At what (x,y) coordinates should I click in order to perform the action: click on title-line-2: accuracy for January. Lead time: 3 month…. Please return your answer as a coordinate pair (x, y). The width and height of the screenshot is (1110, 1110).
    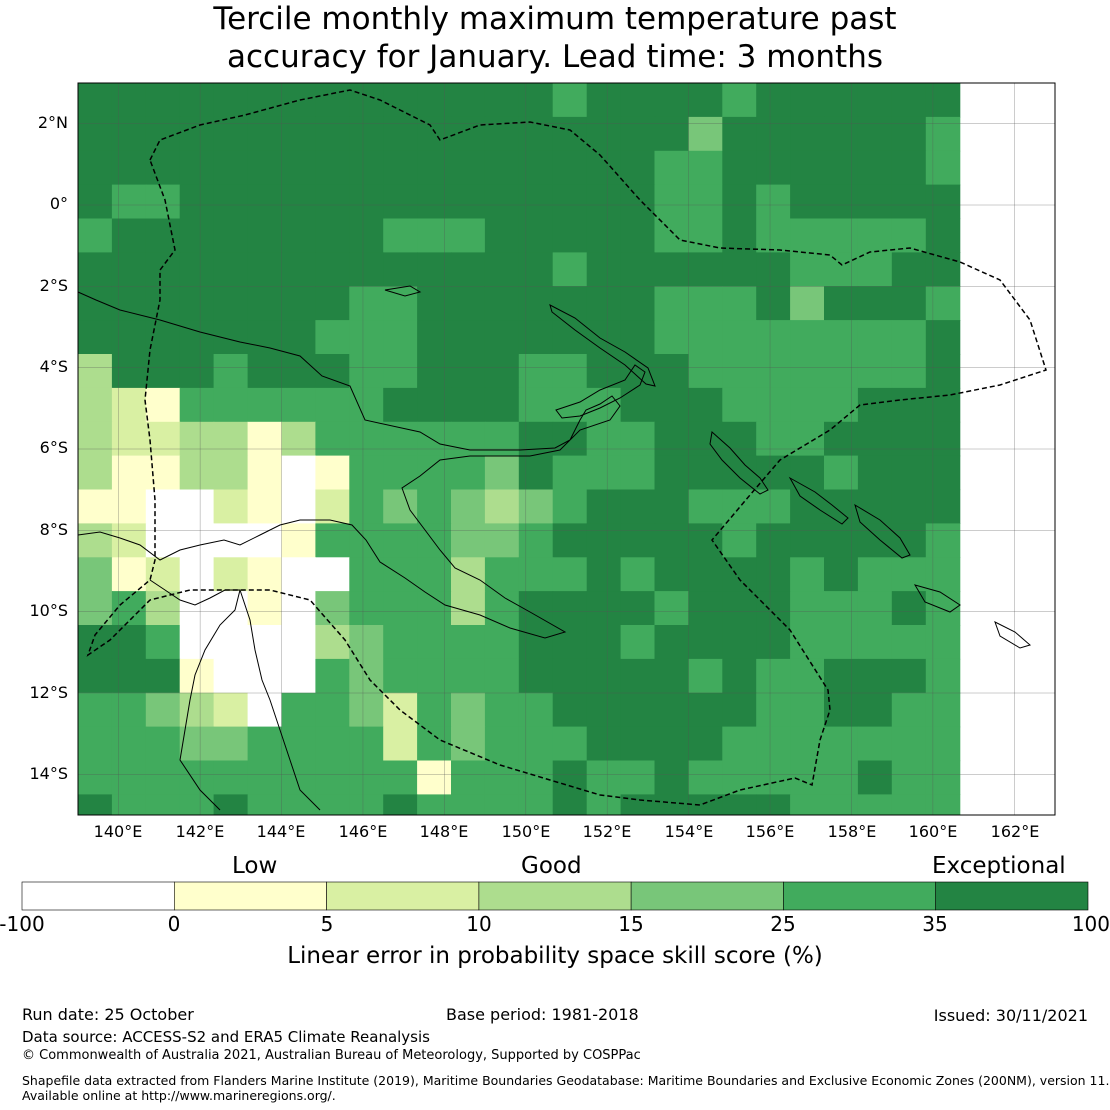
    Looking at the image, I should click on (554, 57).